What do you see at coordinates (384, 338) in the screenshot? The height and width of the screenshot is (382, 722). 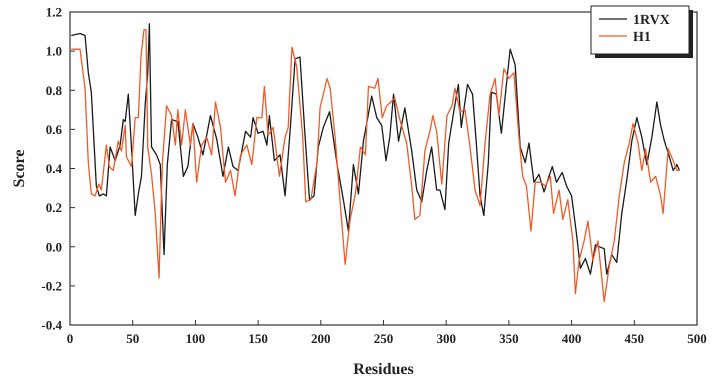 I see `x-tick-label: 250` at bounding box center [384, 338].